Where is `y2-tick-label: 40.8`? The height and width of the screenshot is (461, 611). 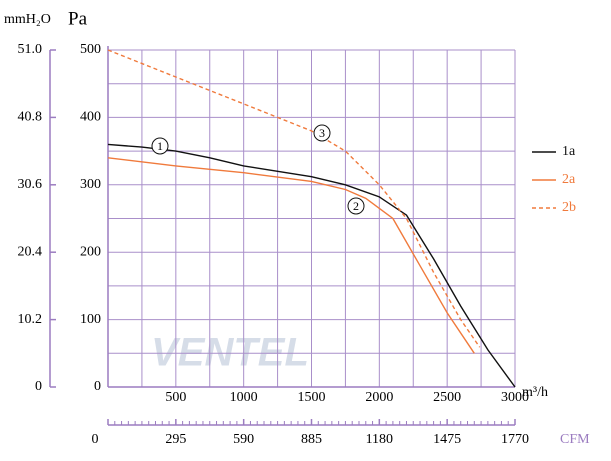 y2-tick-label: 40.8 is located at coordinates (30, 117).